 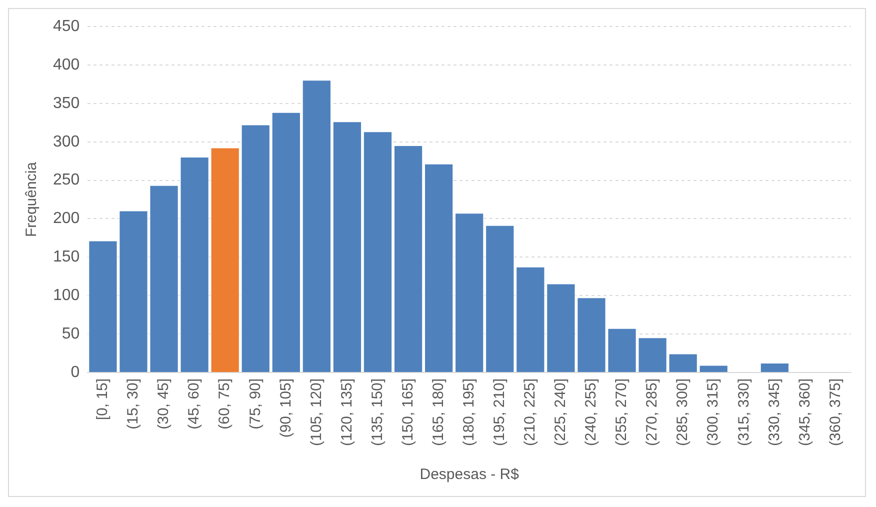 What do you see at coordinates (835, 412) in the screenshot?
I see `x-tick-label: (360, 375]` at bounding box center [835, 412].